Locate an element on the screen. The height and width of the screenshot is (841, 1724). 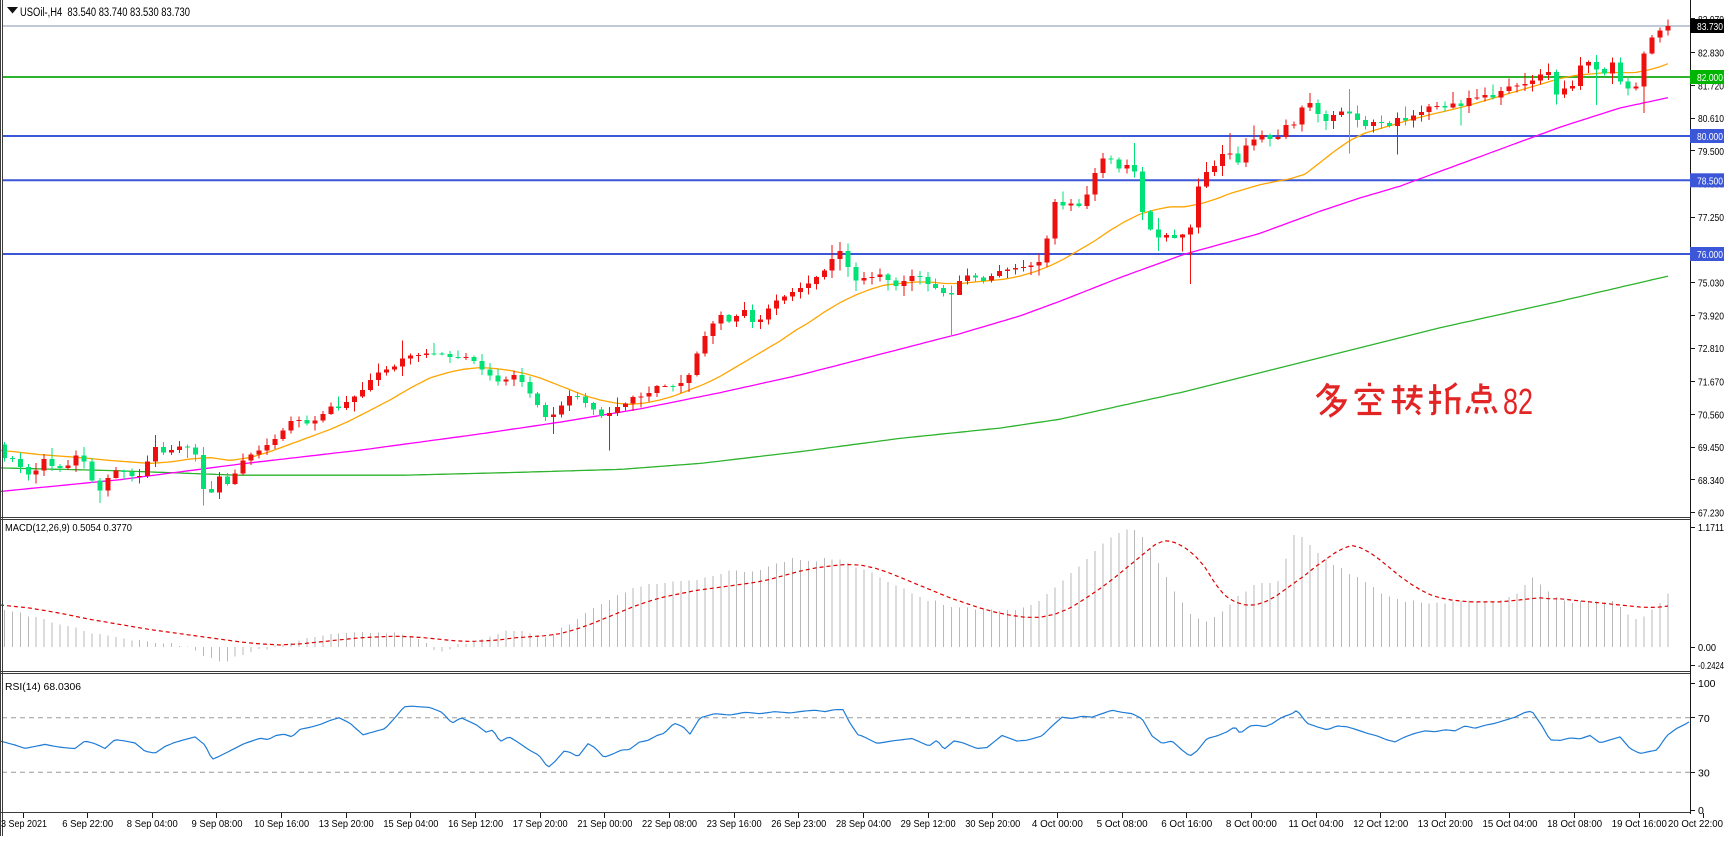
svg-text: 70 is located at coordinates (1704, 719).